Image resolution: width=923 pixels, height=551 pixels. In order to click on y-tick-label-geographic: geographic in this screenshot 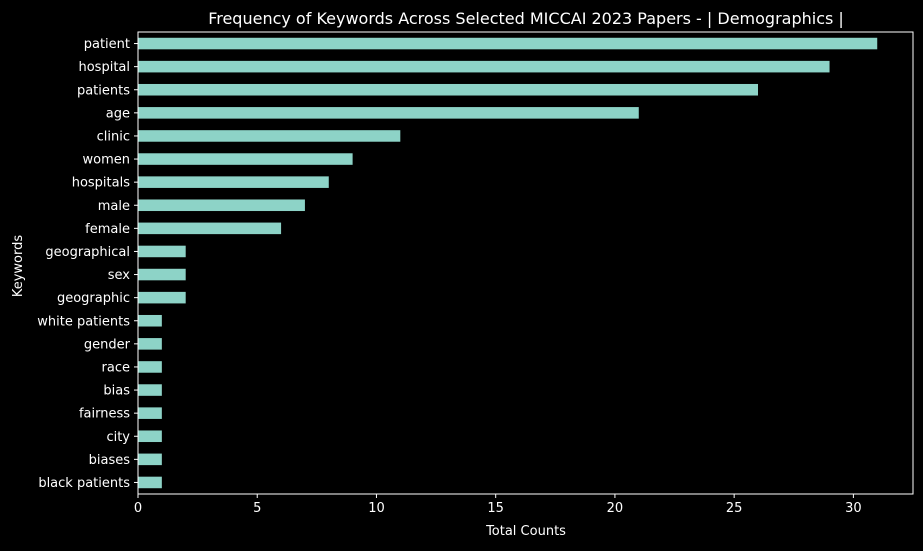, I will do `click(93, 298)`.